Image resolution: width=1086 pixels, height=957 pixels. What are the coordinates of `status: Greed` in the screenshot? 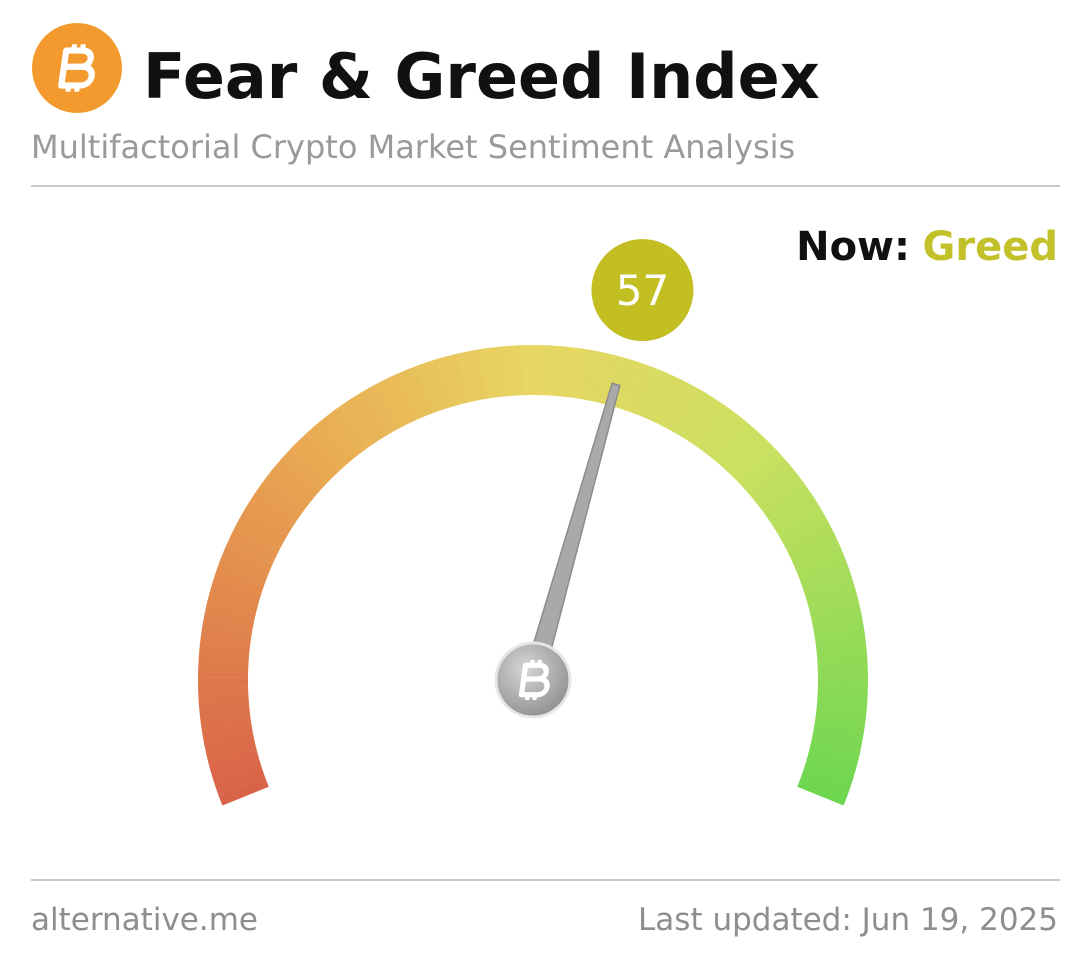 It's located at (990, 247).